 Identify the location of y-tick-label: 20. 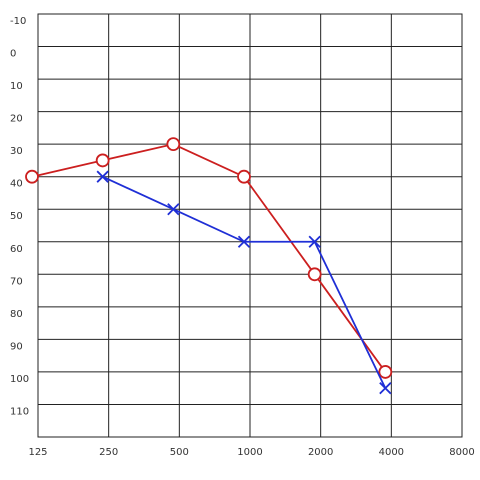
(16, 119).